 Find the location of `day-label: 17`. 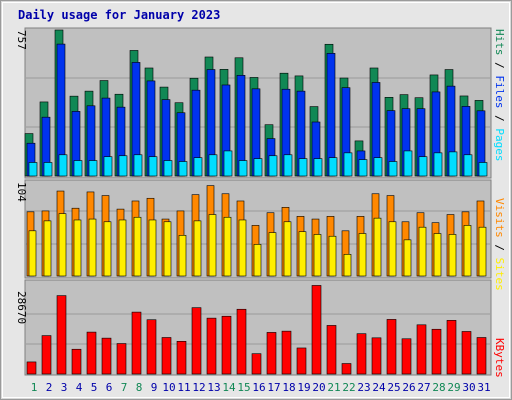

day-label: 17 is located at coordinates (273, 387).